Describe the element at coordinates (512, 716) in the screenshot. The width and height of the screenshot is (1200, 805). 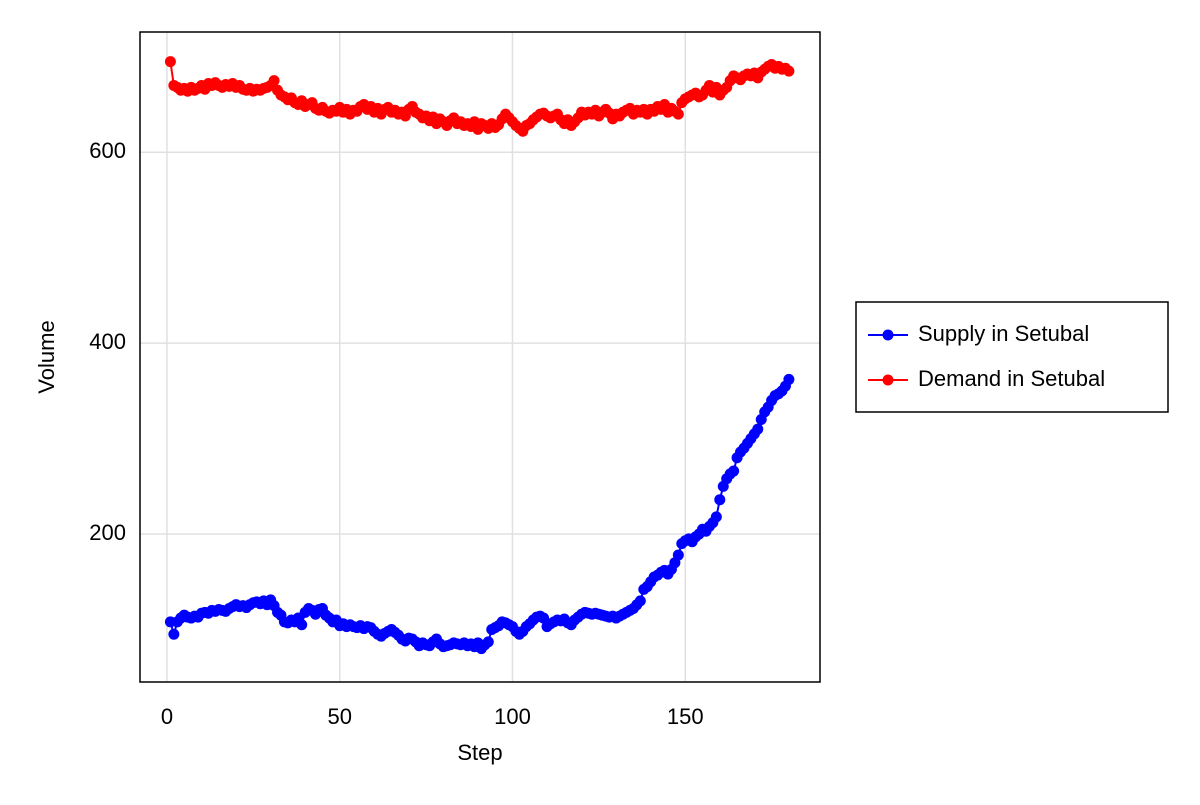
I see `x-tick-label: 100` at that location.